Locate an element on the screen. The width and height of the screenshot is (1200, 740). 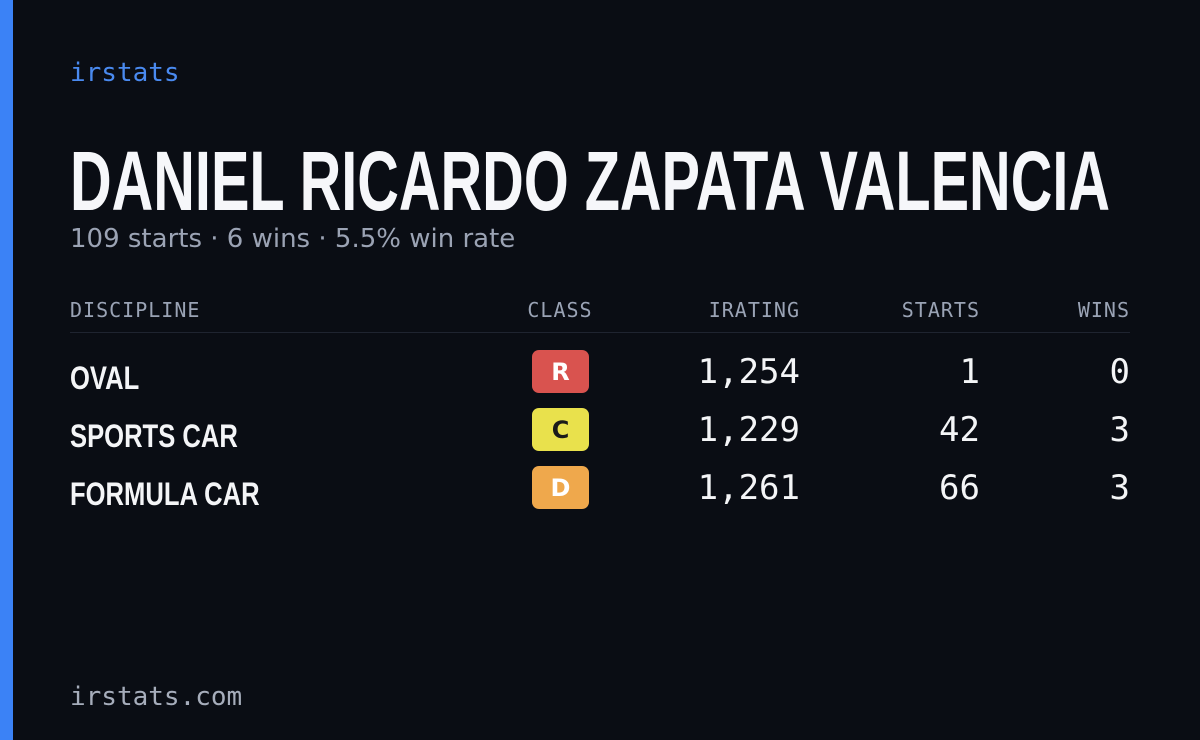
discipline: FORMULA CAR is located at coordinates (165, 494).